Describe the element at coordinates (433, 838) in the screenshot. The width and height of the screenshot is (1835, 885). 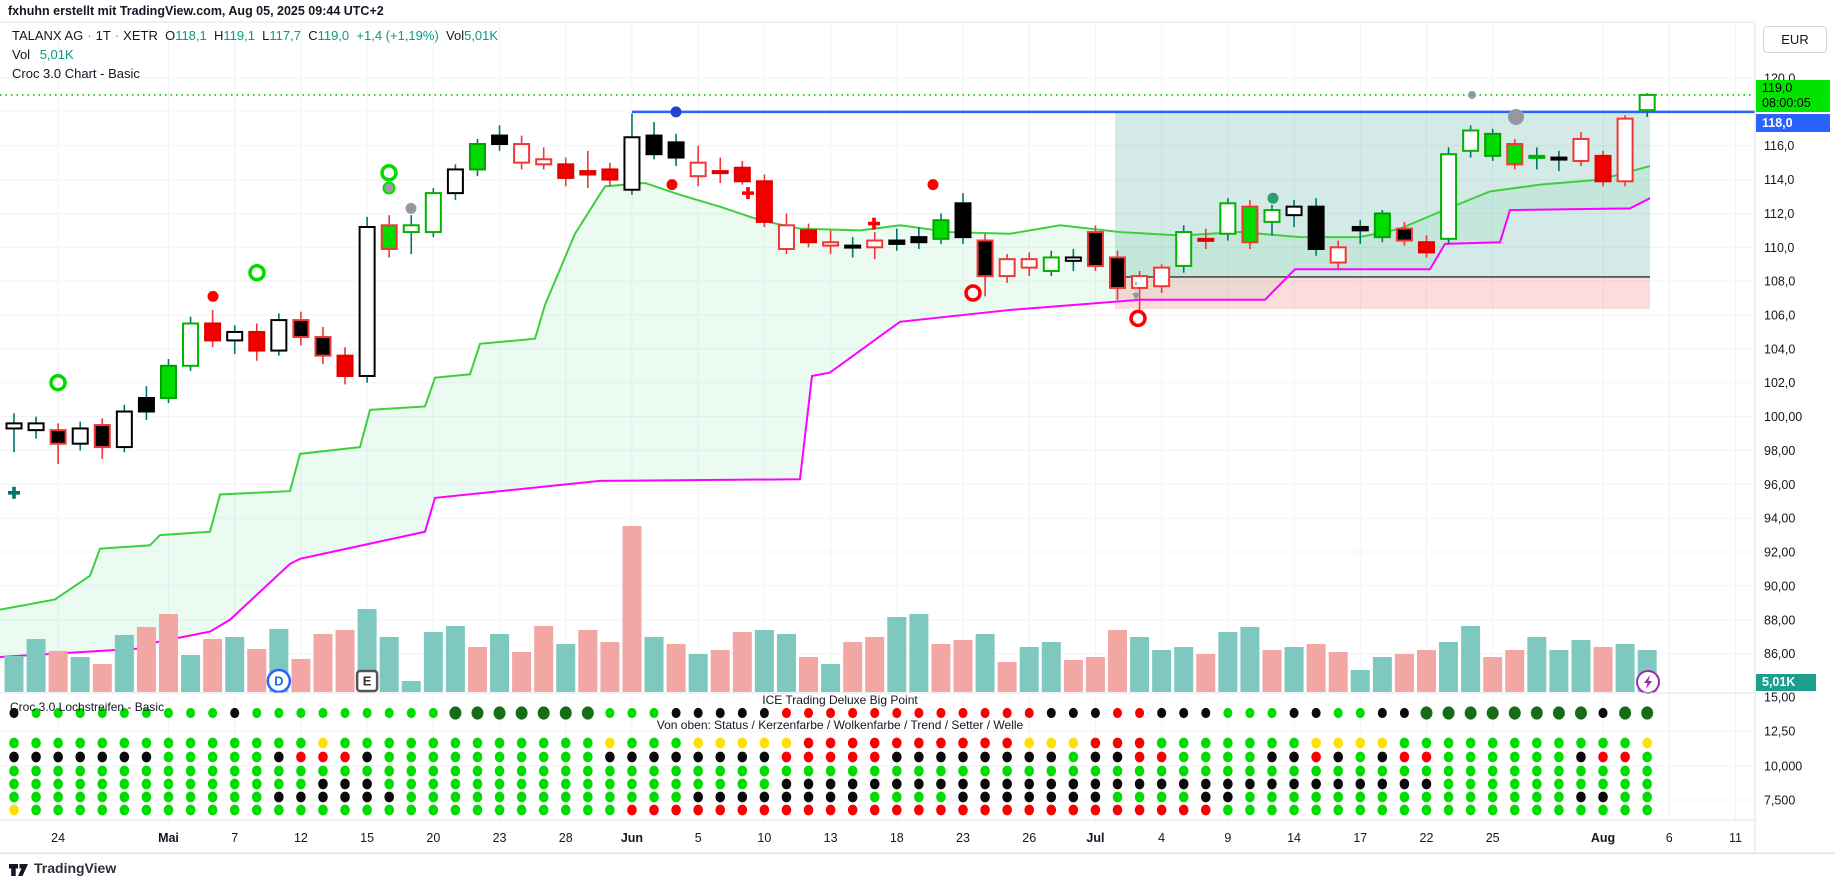
I see `x-axis-label: 20` at that location.